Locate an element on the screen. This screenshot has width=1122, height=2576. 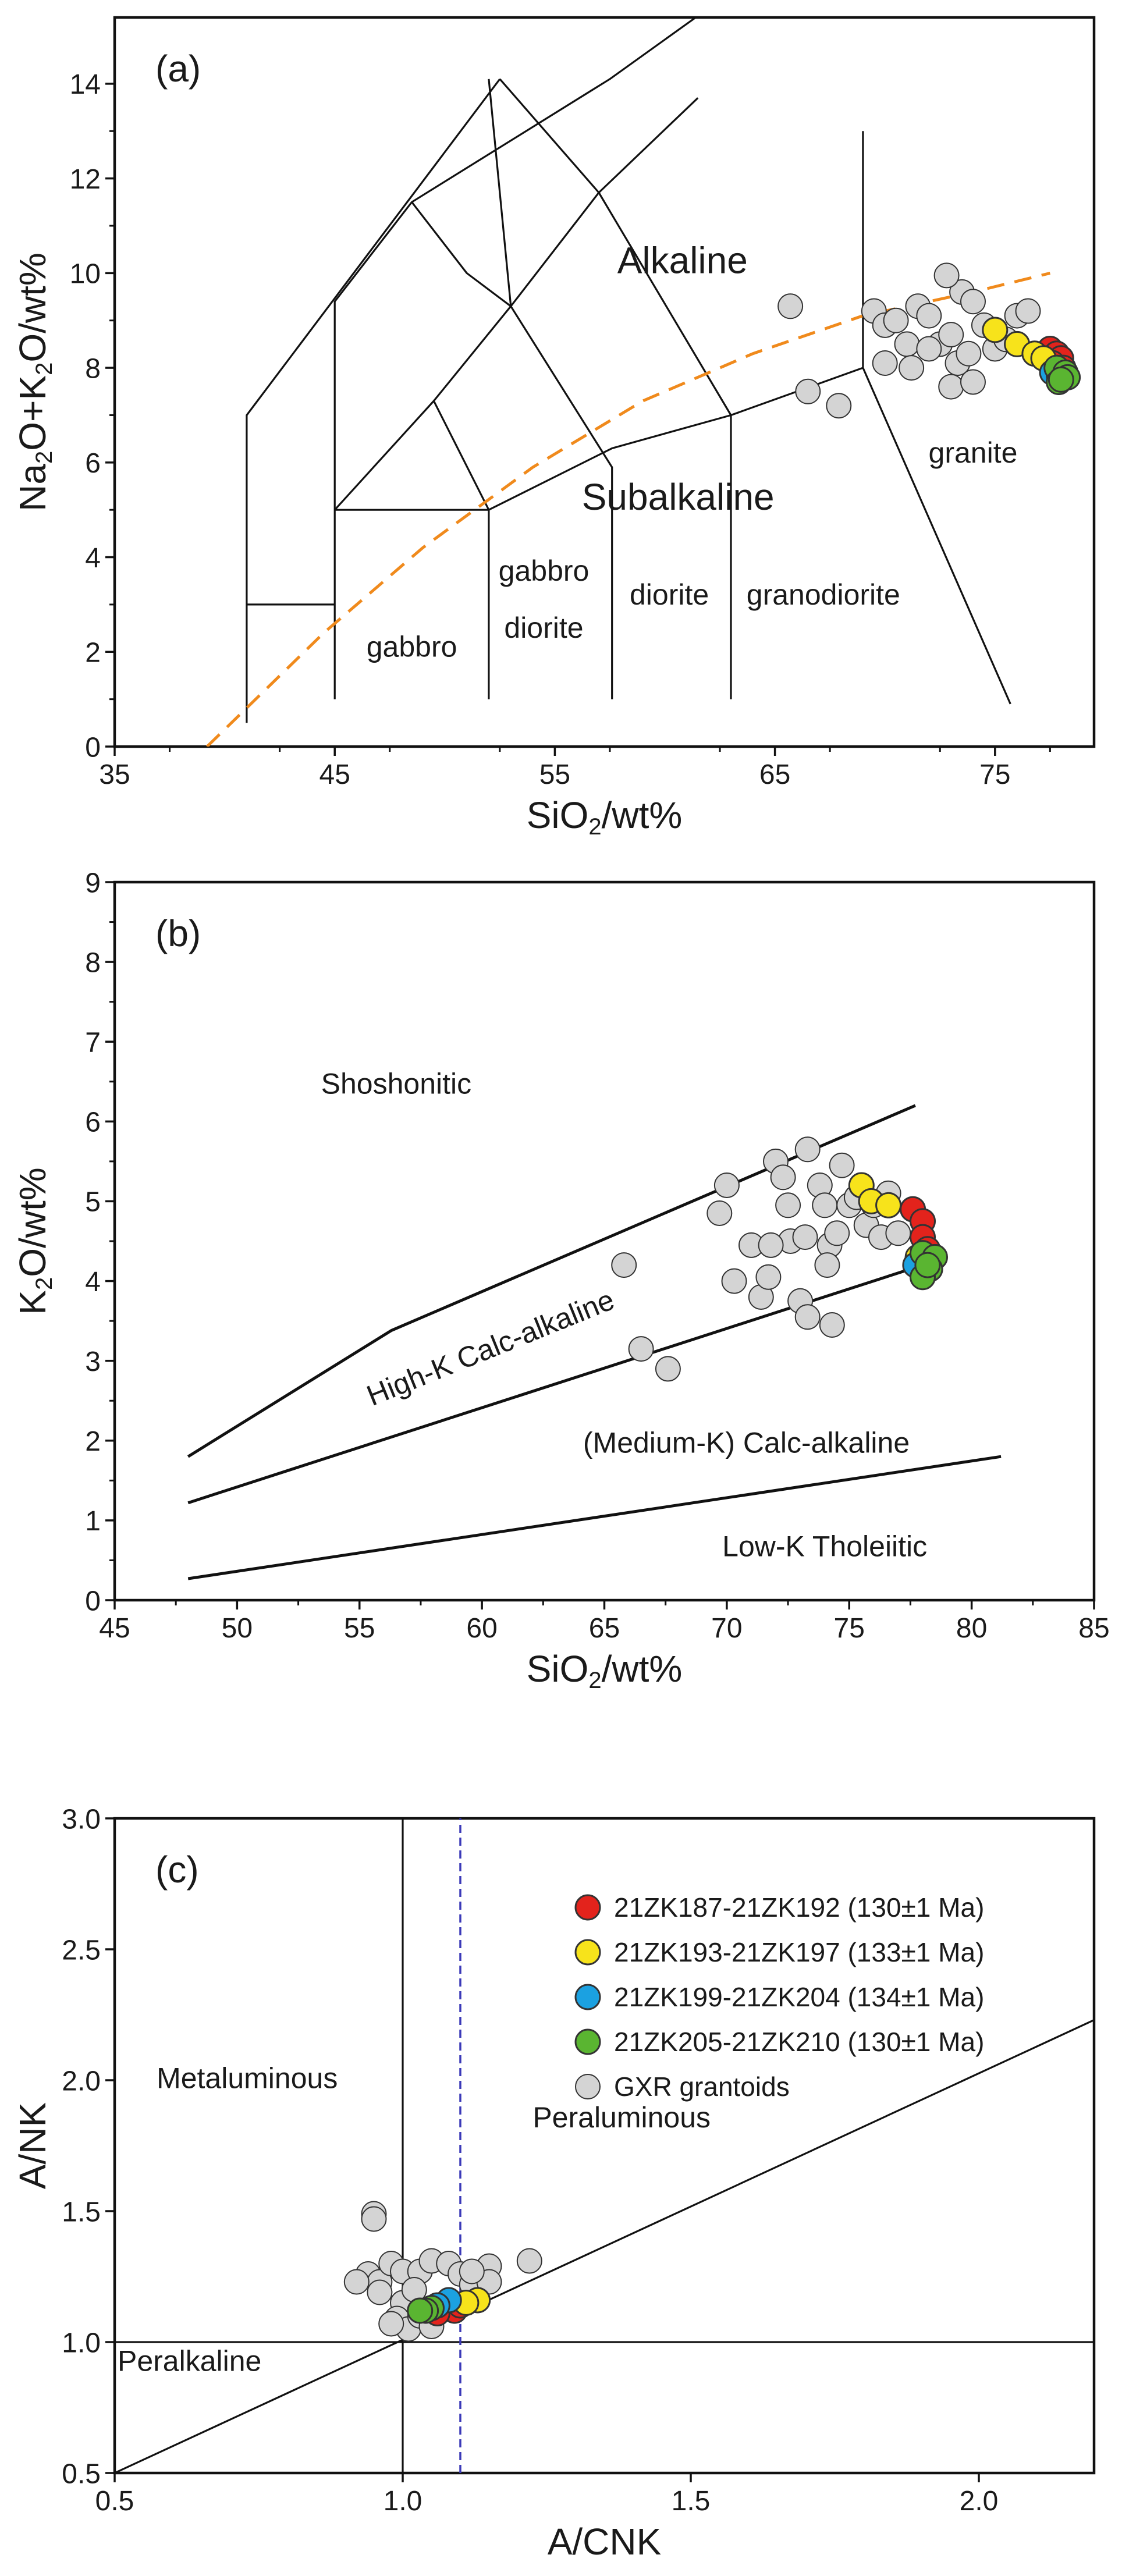
x-axis-label: SiO2/wt% is located at coordinates (605, 817).